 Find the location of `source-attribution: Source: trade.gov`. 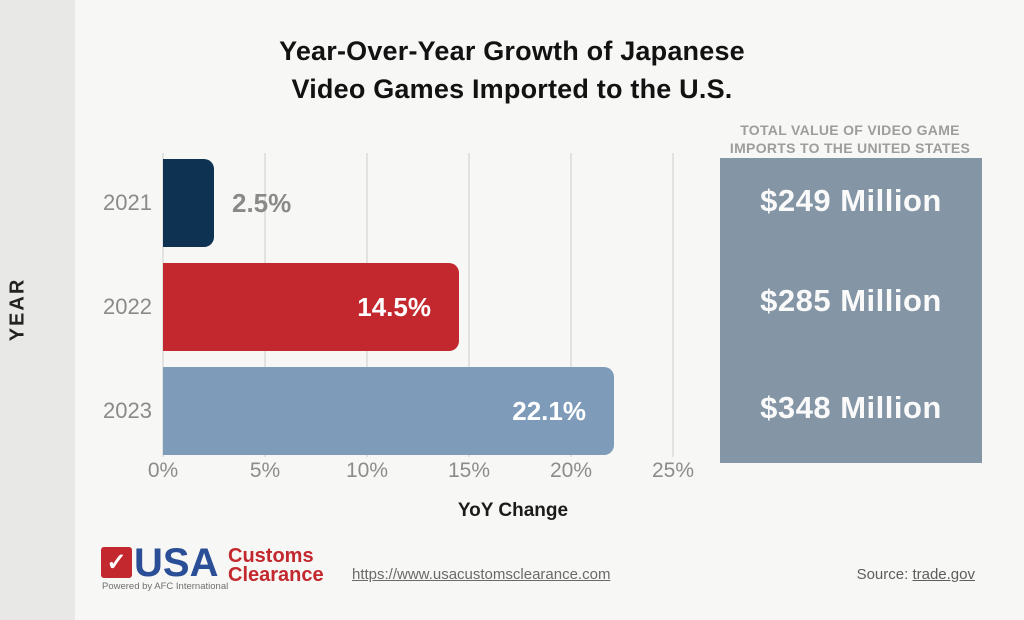

source-attribution: Source: trade.gov is located at coordinates (867, 574).